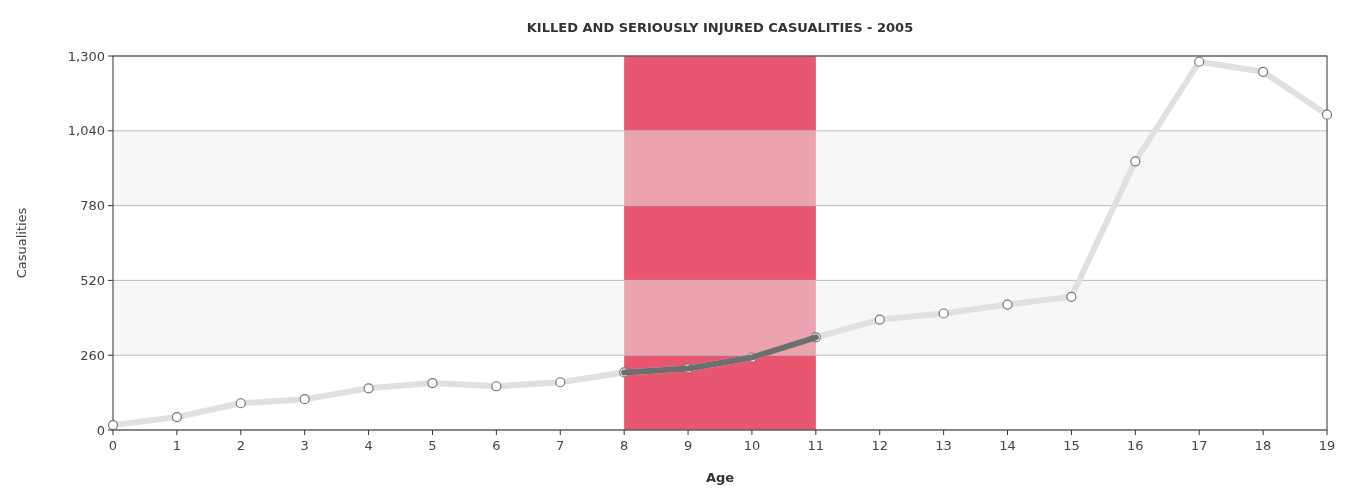 Image resolution: width=1355 pixels, height=500 pixels. I want to click on x-tick-label: 16, so click(1135, 445).